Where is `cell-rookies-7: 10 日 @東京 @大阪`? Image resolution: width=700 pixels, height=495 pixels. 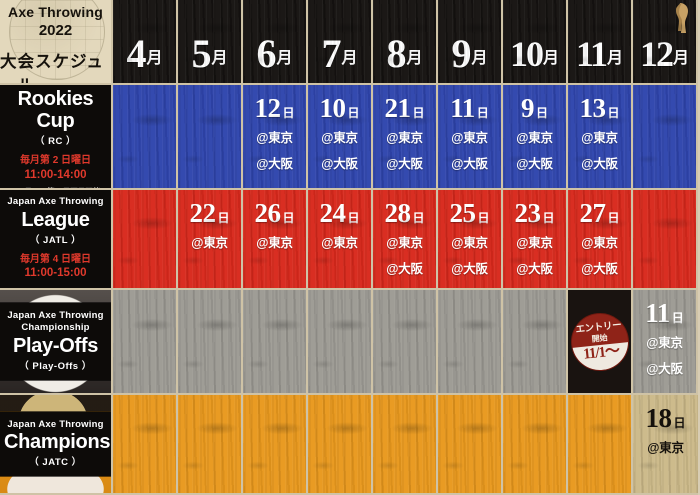 cell-rookies-7: 10 日 @東京 @大阪 is located at coordinates (340, 137).